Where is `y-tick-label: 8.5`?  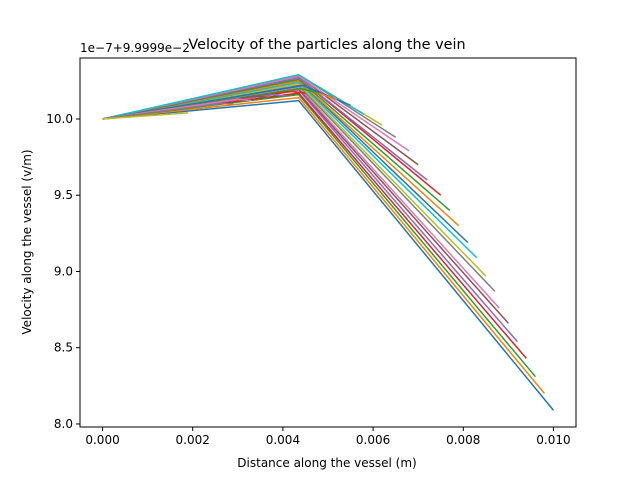 y-tick-label: 8.5 is located at coordinates (63, 348).